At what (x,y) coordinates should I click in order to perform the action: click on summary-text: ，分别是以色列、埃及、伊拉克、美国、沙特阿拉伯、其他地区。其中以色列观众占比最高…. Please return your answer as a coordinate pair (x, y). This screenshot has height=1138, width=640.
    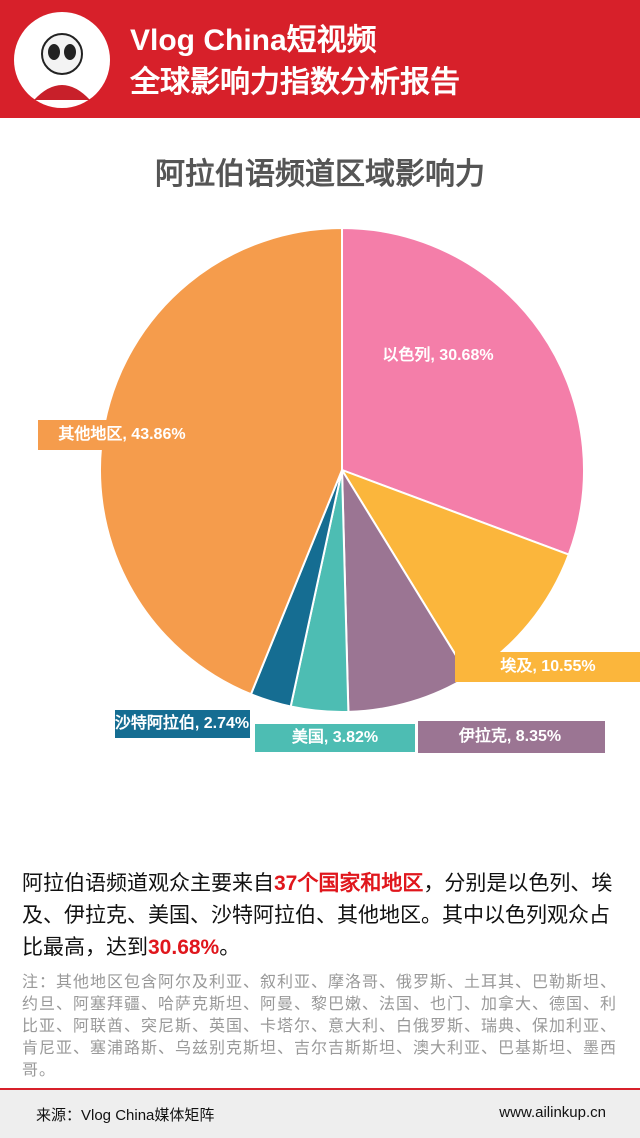
    Looking at the image, I should click on (317, 915).